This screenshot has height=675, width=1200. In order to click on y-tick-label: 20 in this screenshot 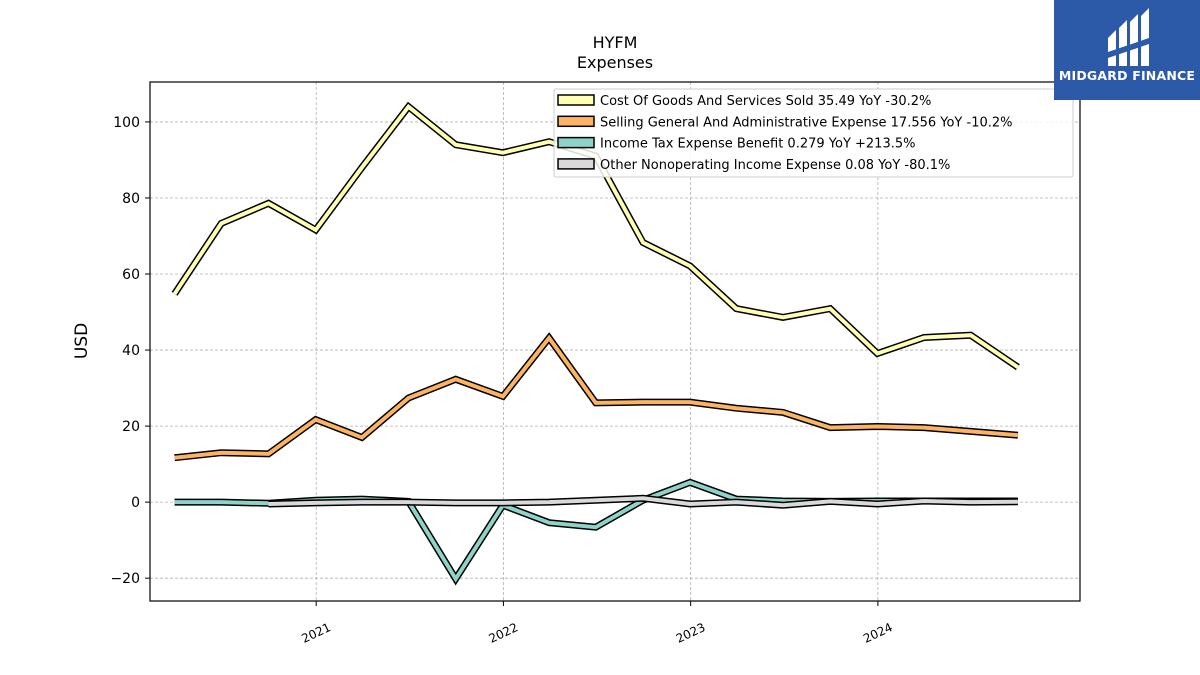, I will do `click(131, 427)`.